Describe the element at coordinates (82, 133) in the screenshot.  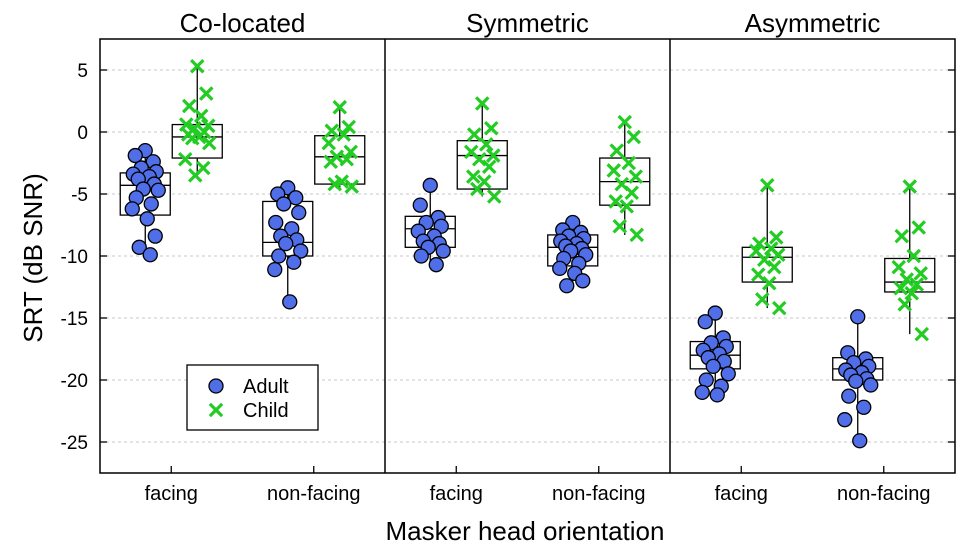
I see `y-tick-label: 0` at that location.